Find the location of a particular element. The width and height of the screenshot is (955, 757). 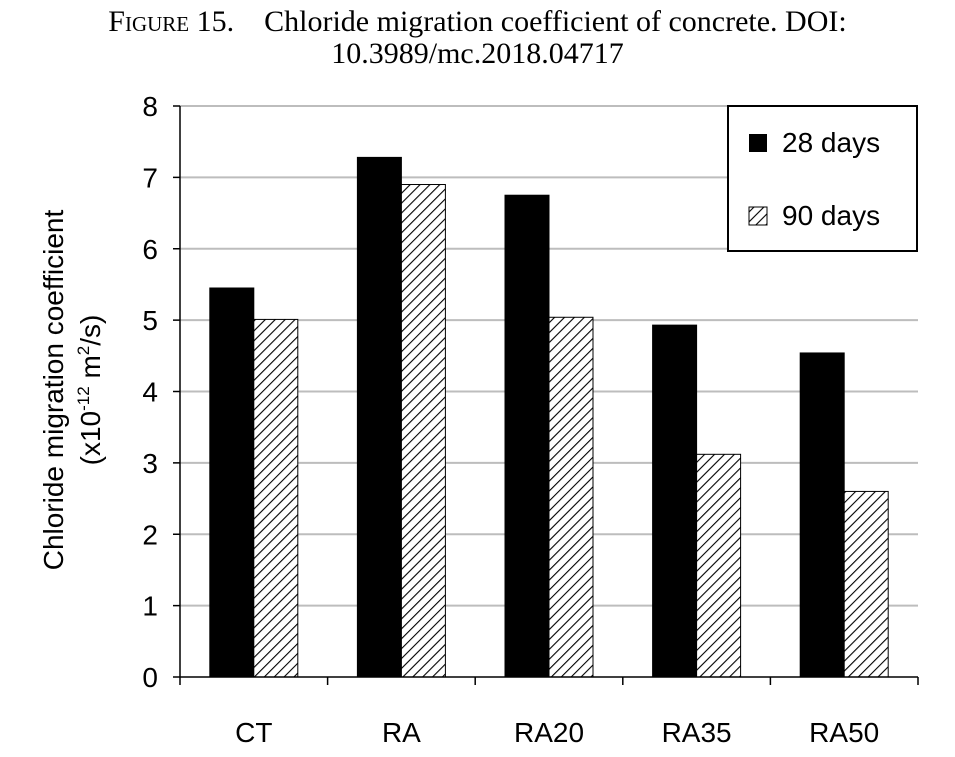

bar-ct-90-days is located at coordinates (276, 498).